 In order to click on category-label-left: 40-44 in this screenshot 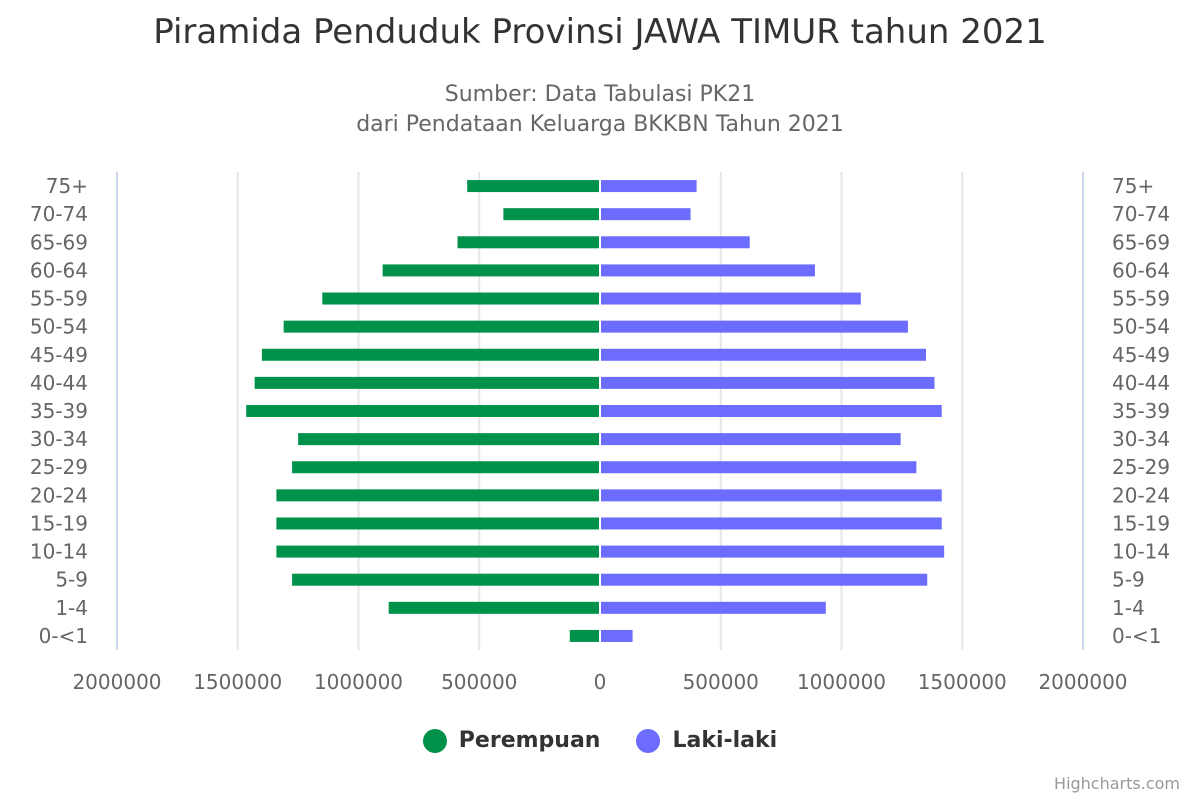, I will do `click(59, 383)`.